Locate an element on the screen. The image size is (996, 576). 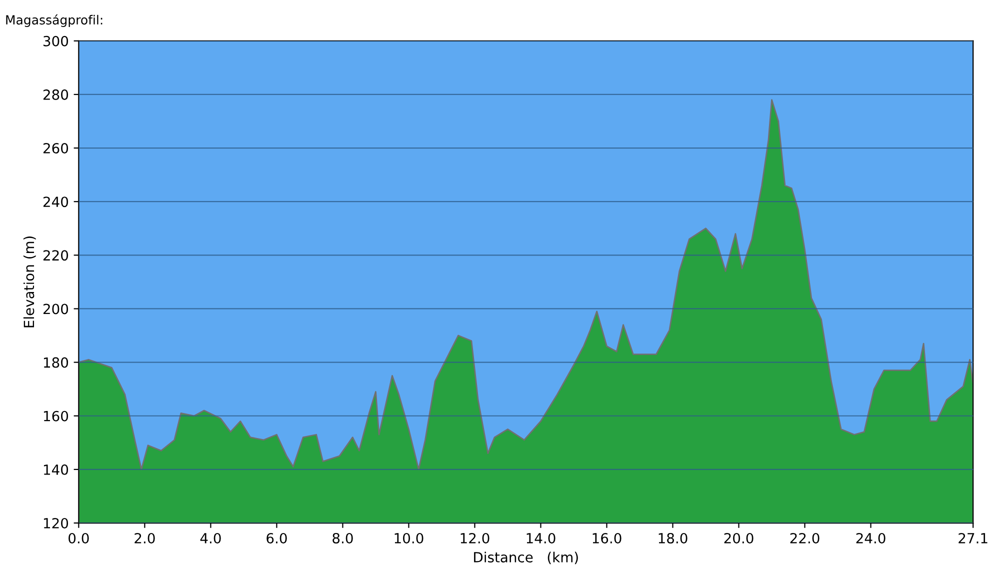
x-tick-label: 6.0 is located at coordinates (276, 538).